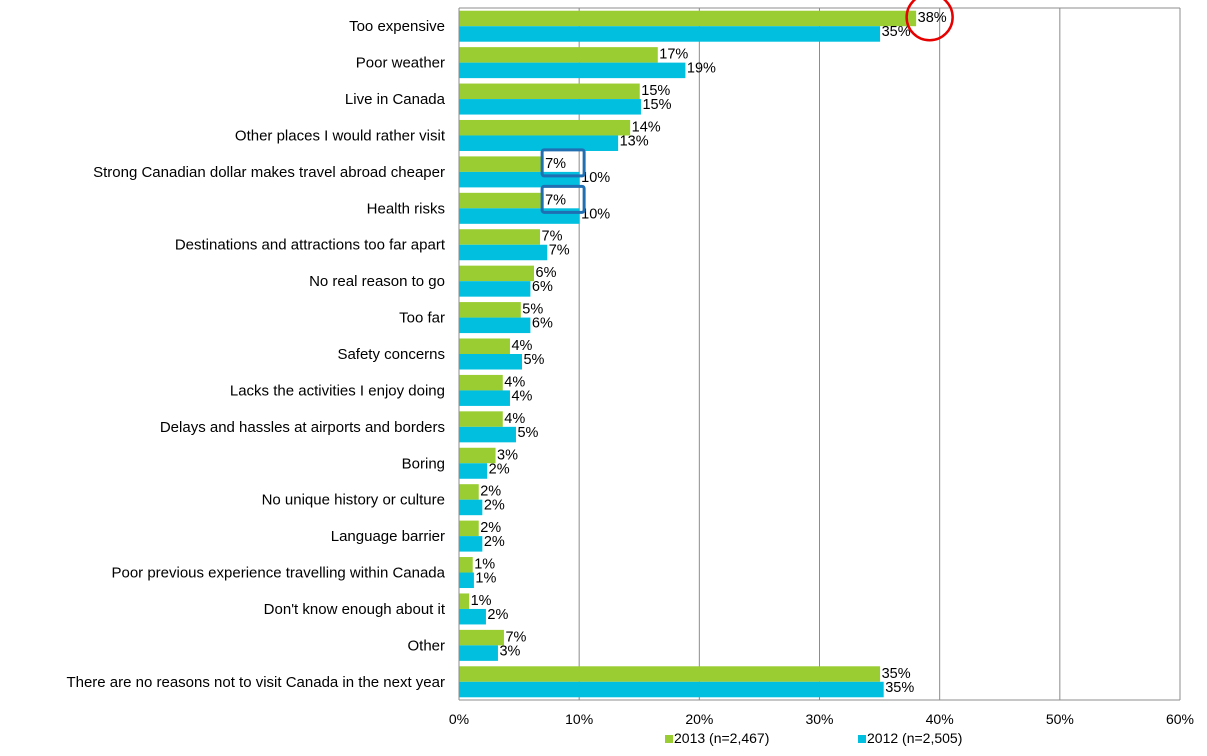 This screenshot has height=756, width=1207. What do you see at coordinates (353, 500) in the screenshot?
I see `category-label: No unique history or culture` at bounding box center [353, 500].